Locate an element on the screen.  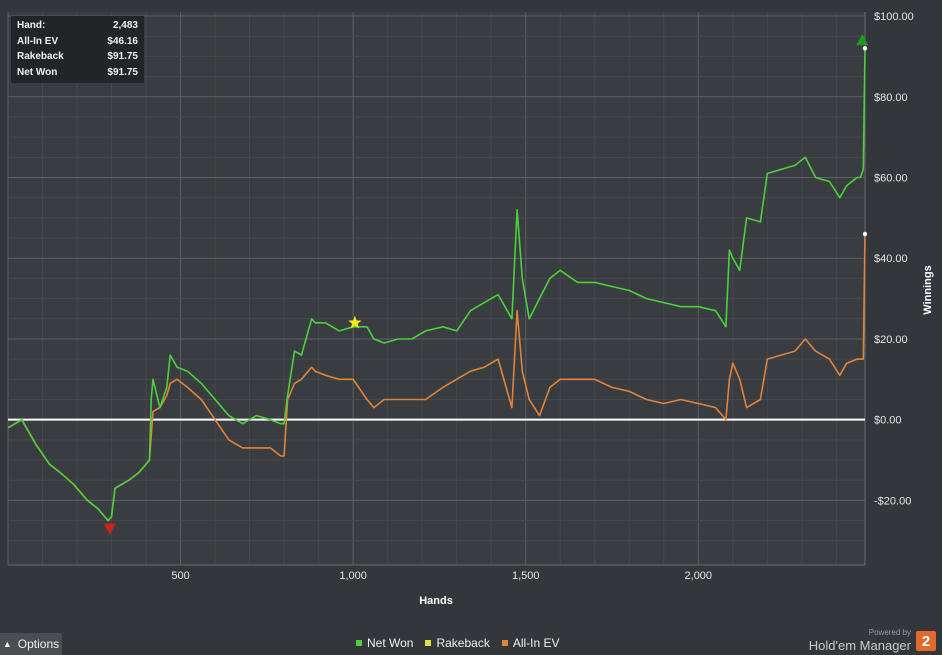
y-tick-label: $60.00 is located at coordinates (891, 178).